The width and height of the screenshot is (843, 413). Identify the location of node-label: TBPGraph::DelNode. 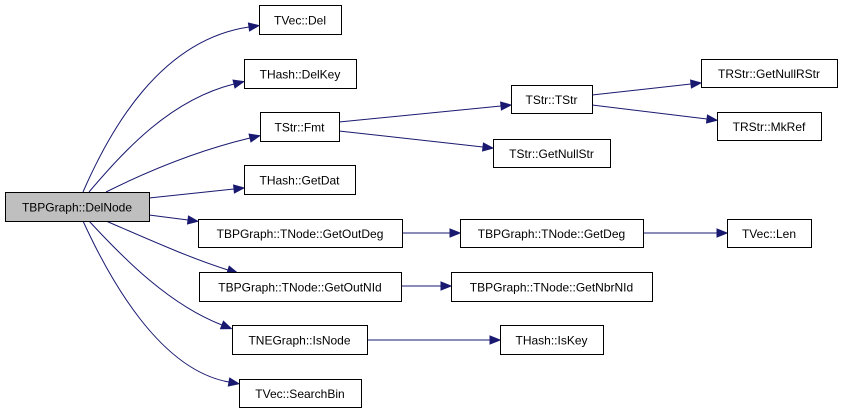
(77, 208).